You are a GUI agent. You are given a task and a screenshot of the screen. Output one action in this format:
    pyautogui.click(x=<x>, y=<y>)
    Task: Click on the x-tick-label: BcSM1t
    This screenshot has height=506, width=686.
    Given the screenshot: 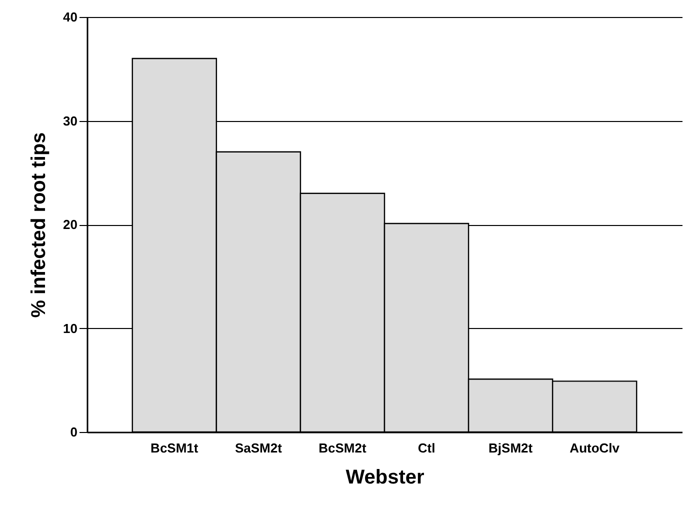 What is the action you would take?
    pyautogui.click(x=174, y=448)
    